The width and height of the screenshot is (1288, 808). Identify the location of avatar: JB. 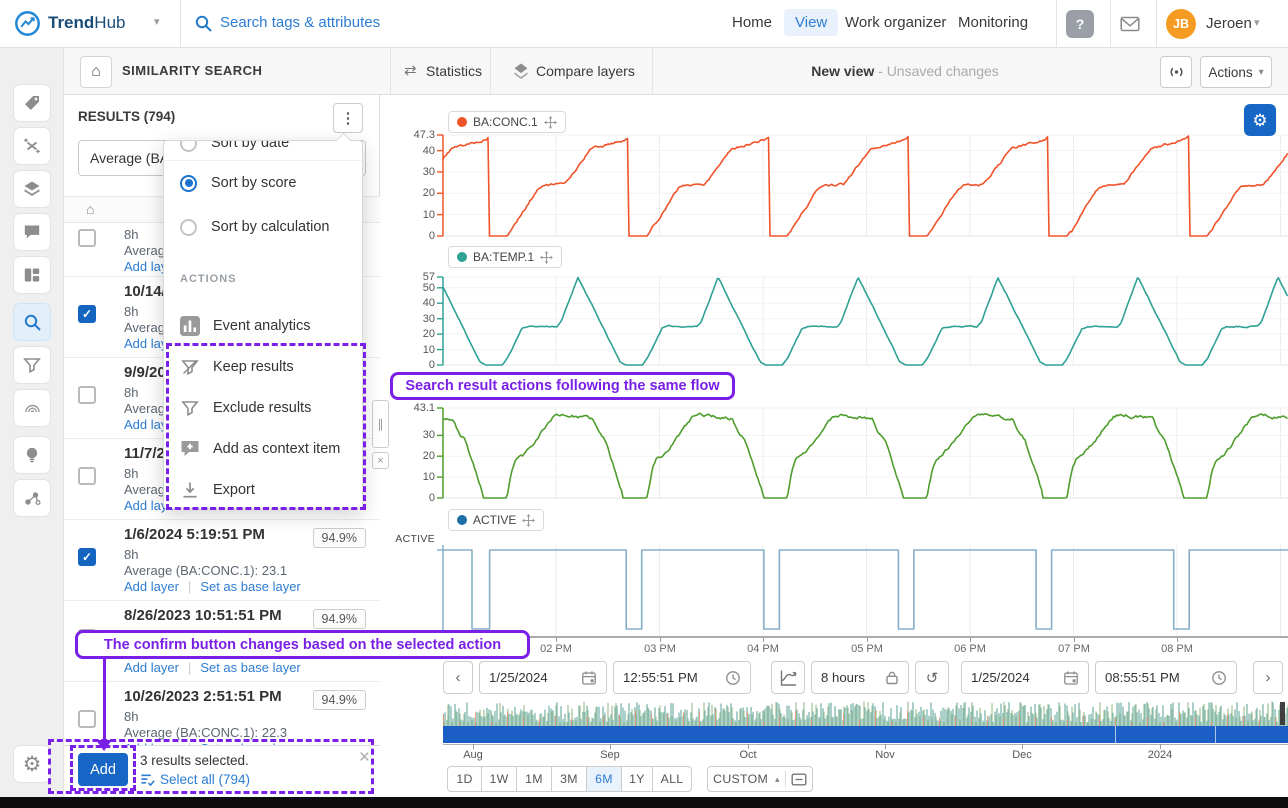
(1181, 24).